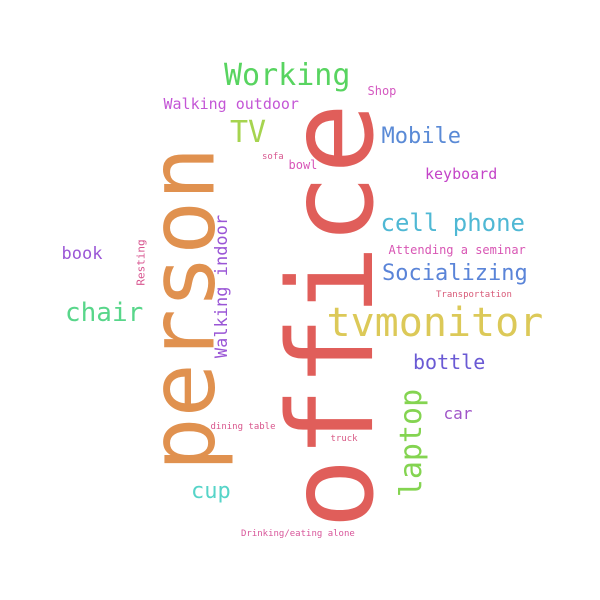  What do you see at coordinates (344, 438) in the screenshot?
I see `word-truck: truck` at bounding box center [344, 438].